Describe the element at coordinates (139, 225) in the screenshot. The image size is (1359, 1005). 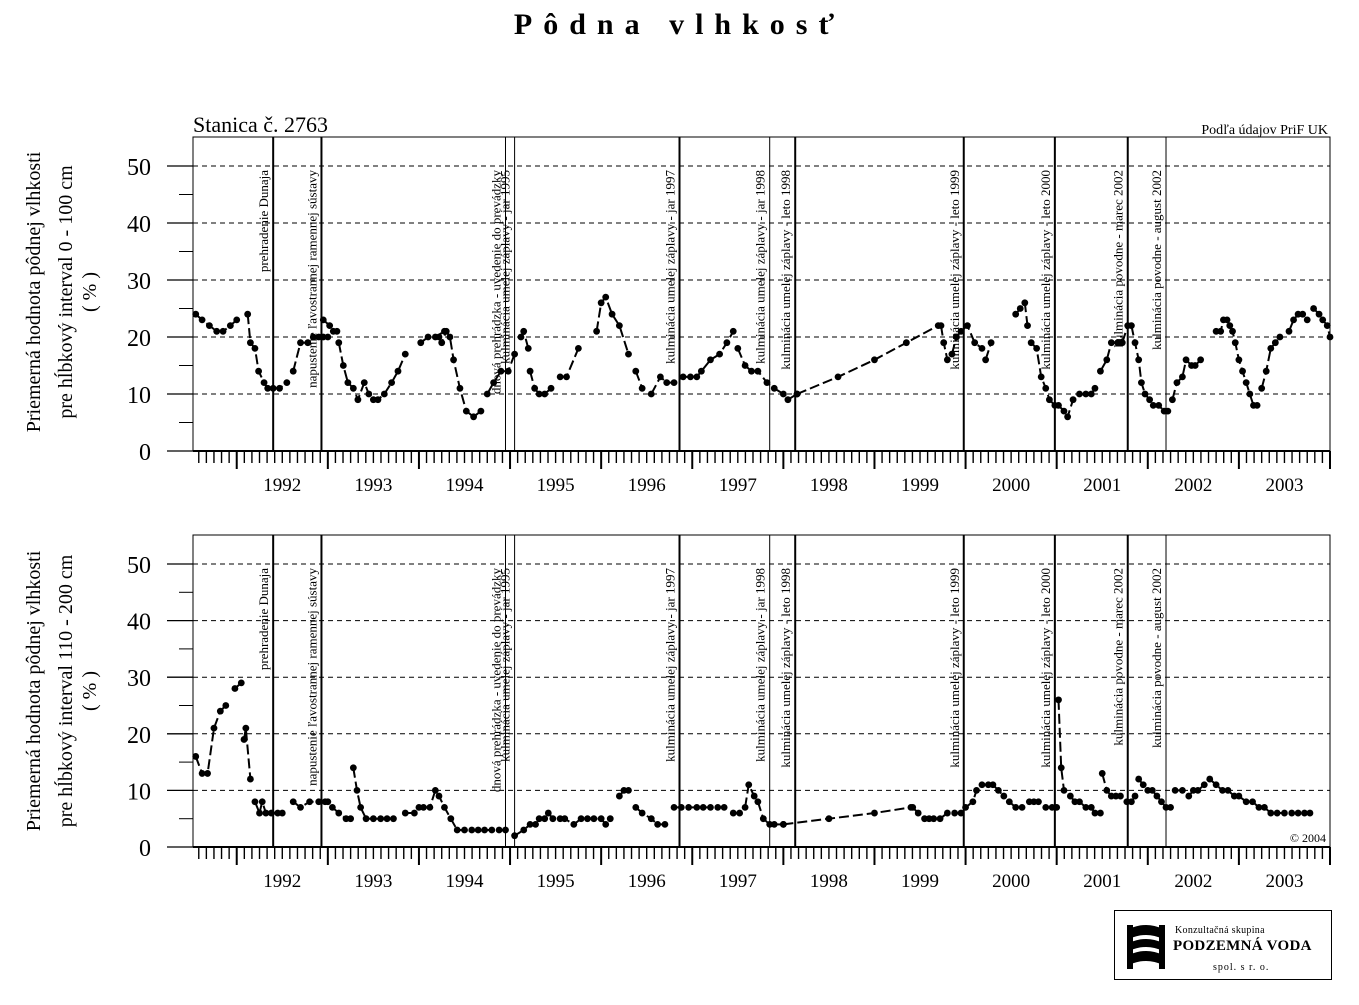
I see `y-tick-label: 40` at that location.